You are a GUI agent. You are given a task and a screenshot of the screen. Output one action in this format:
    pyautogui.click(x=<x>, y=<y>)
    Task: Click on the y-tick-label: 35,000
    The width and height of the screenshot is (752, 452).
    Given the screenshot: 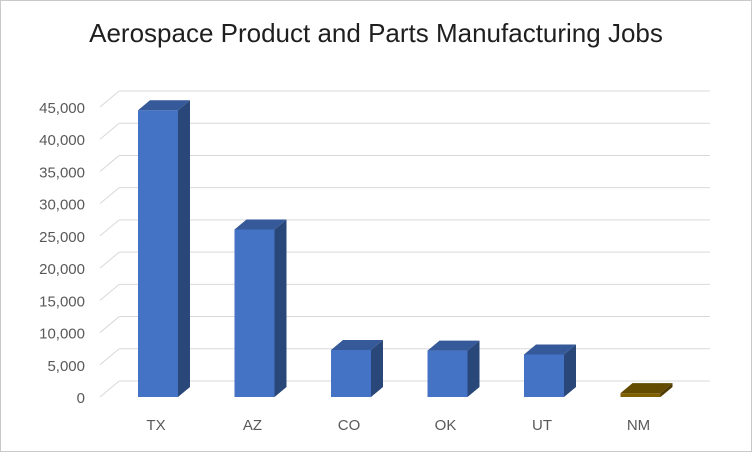 What is the action you would take?
    pyautogui.click(x=62, y=172)
    